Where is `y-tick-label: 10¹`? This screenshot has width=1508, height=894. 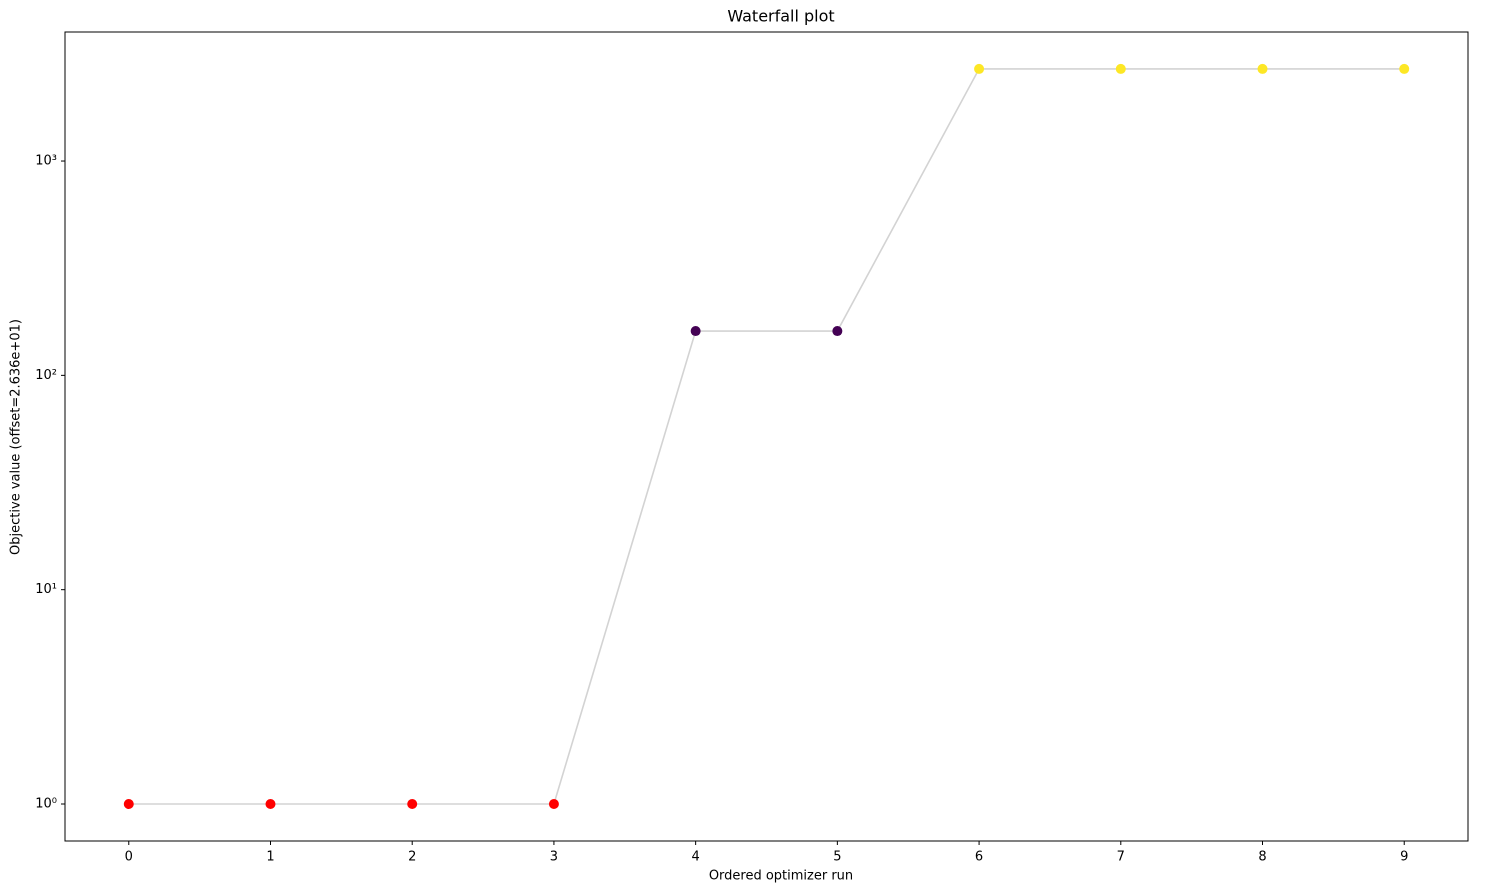
y-tick-label: 10¹ is located at coordinates (46, 589).